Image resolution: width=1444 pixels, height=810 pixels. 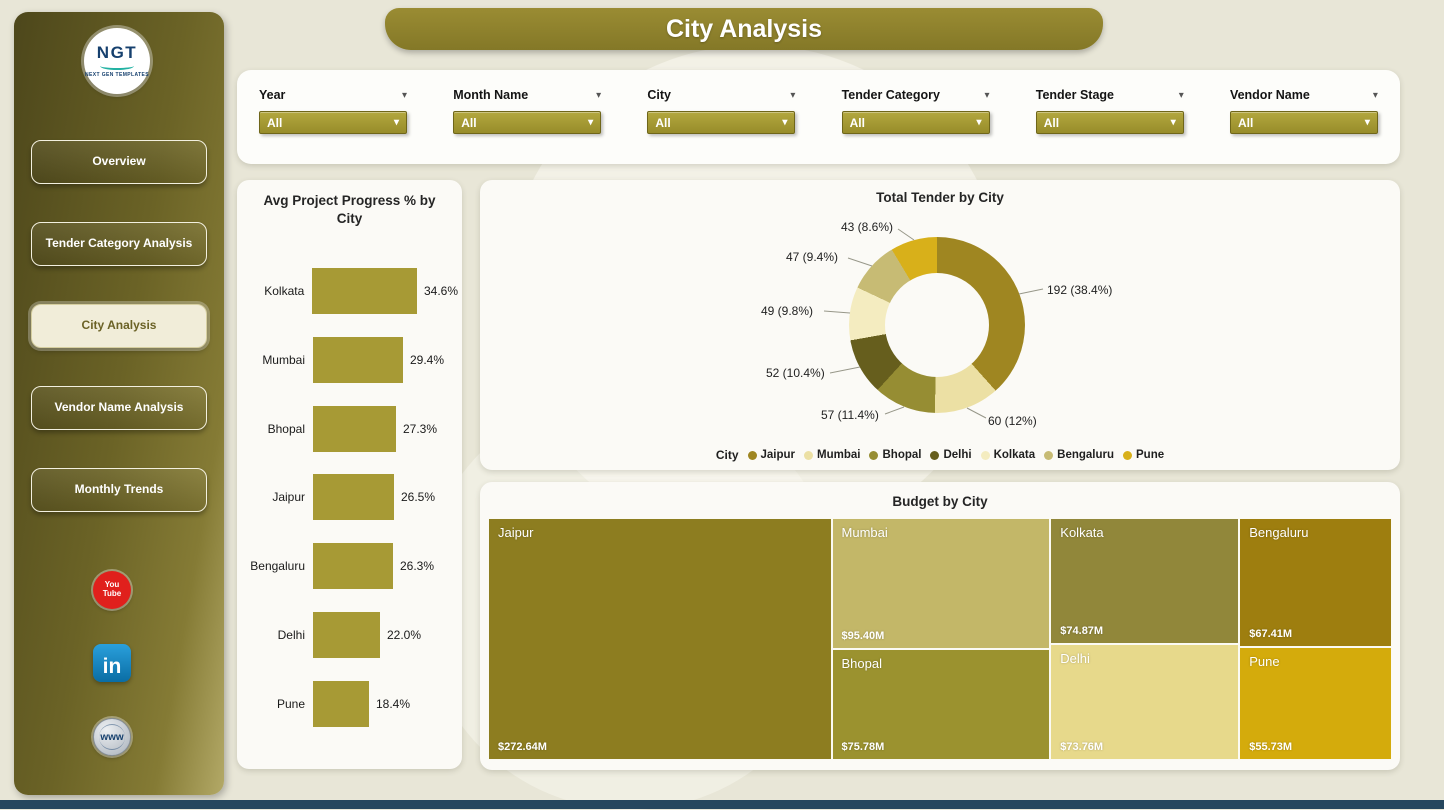 What do you see at coordinates (940, 501) in the screenshot?
I see `treemap-title: Budget by City` at bounding box center [940, 501].